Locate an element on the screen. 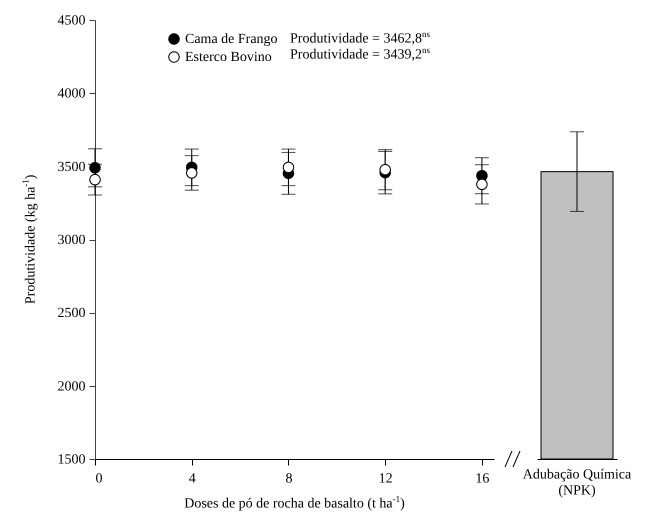  y-tick-label: 2500 is located at coordinates (72, 314).